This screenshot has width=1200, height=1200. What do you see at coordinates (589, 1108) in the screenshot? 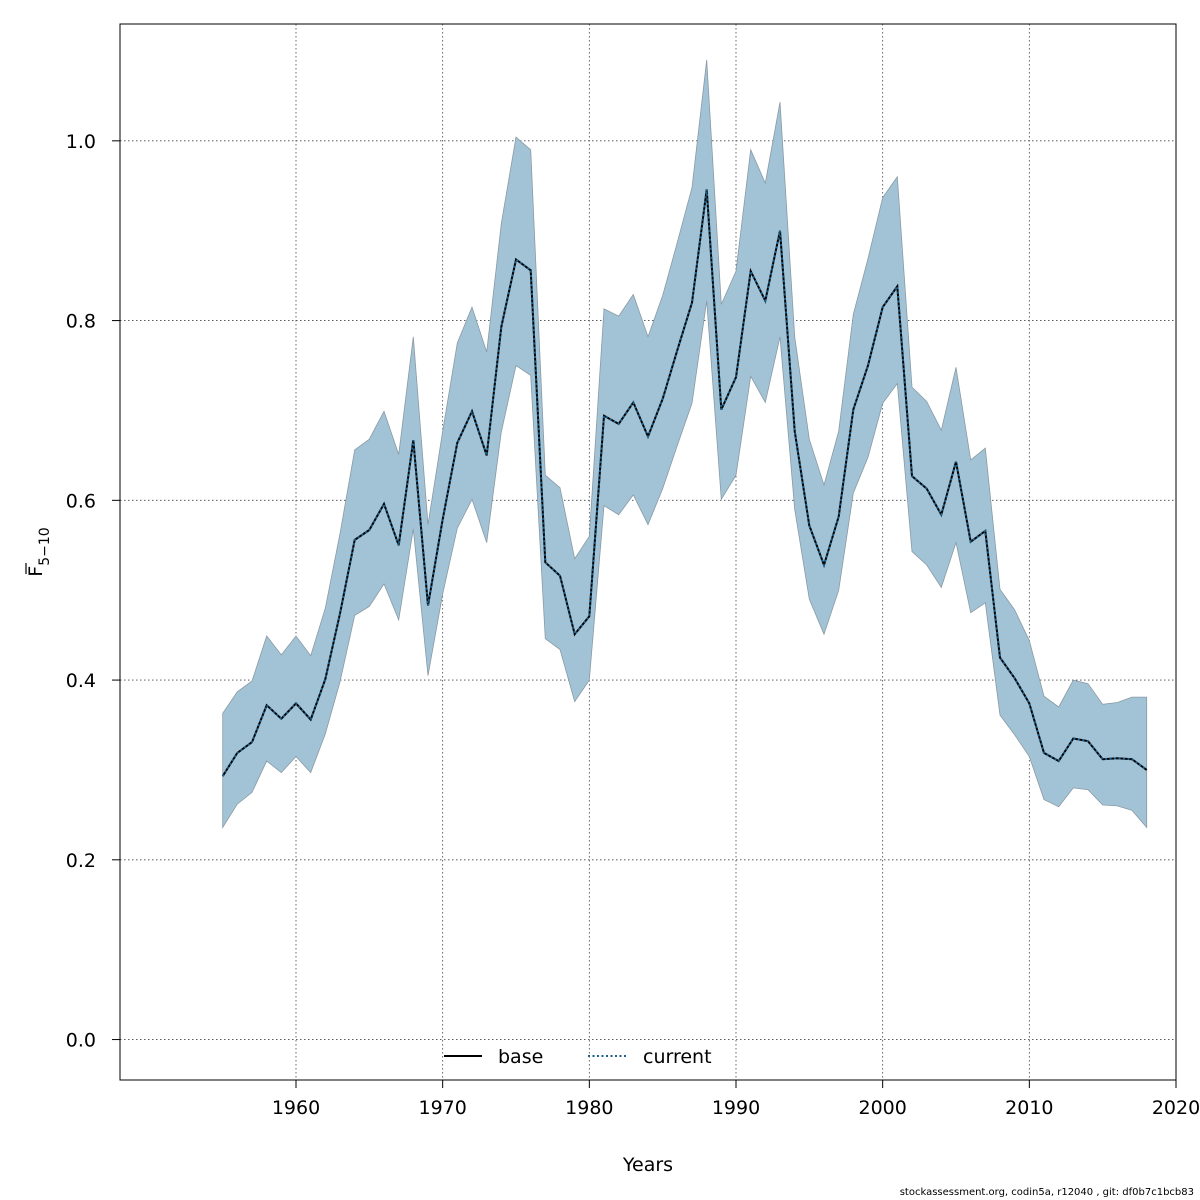
I see `x-tick-label: 1980` at bounding box center [589, 1108].